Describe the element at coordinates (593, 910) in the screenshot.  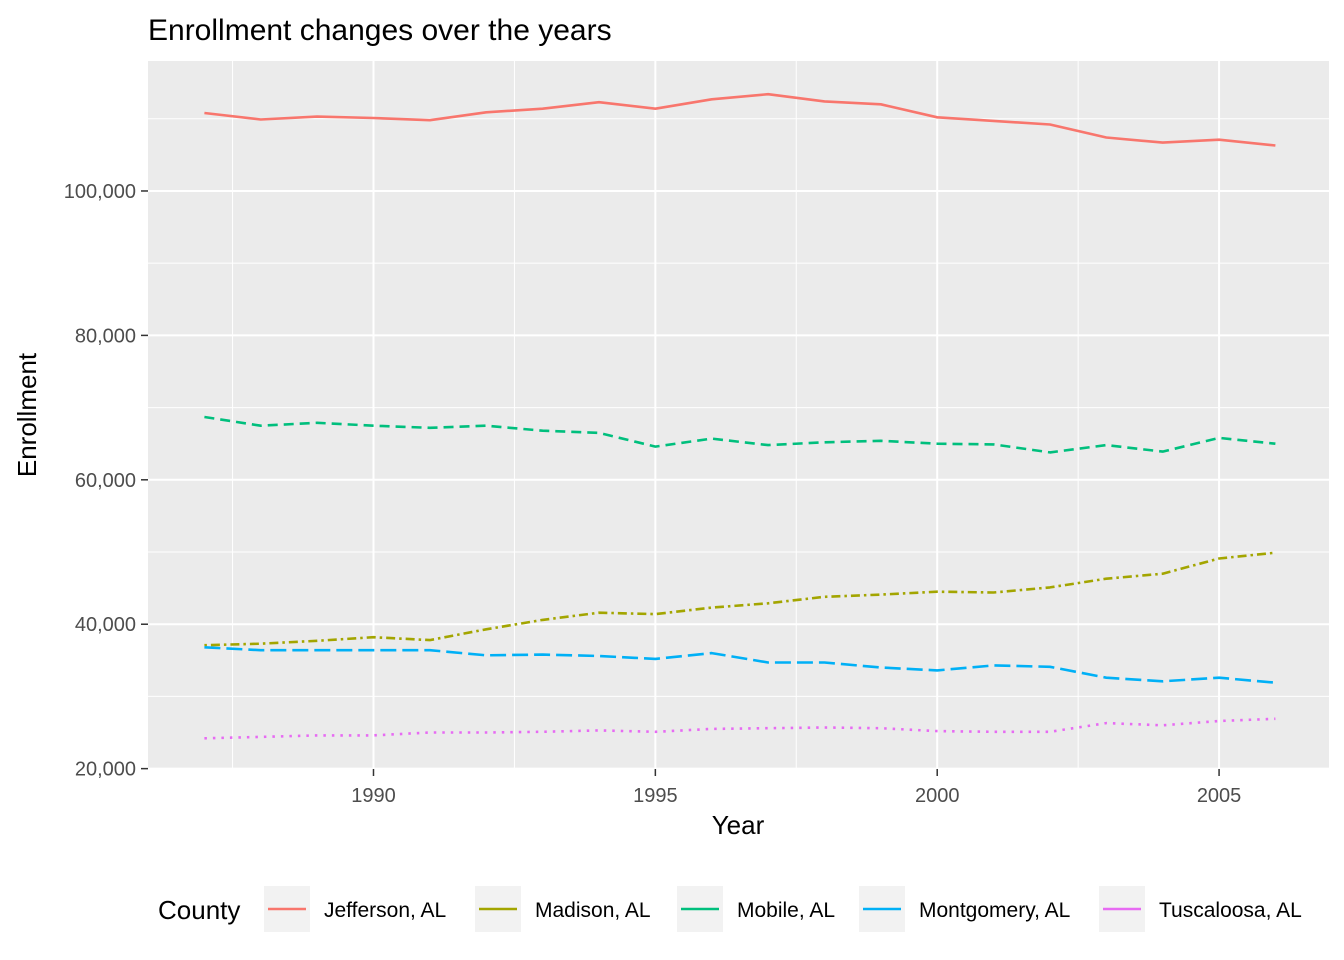
I see `legend-label: Madison, AL` at that location.